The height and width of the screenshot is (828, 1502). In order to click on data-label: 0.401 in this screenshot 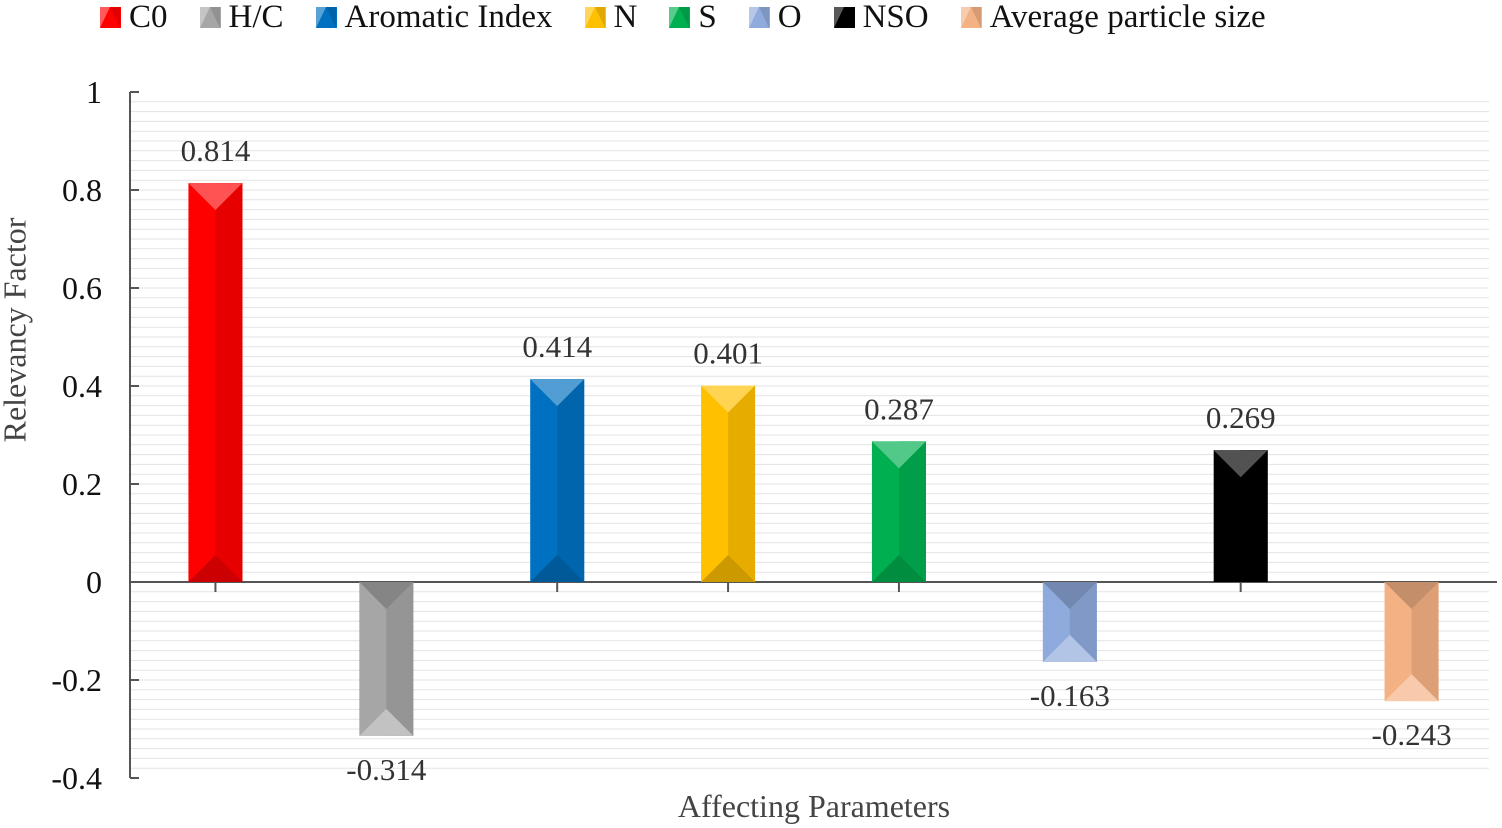, I will do `click(728, 353)`.